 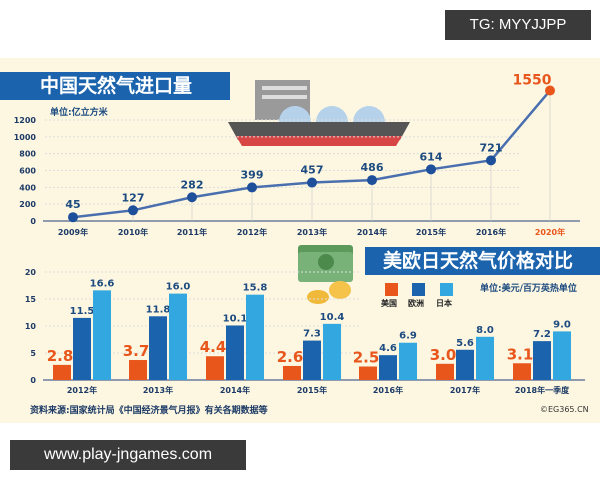 I want to click on legend-swatch-japan, so click(x=446, y=289).